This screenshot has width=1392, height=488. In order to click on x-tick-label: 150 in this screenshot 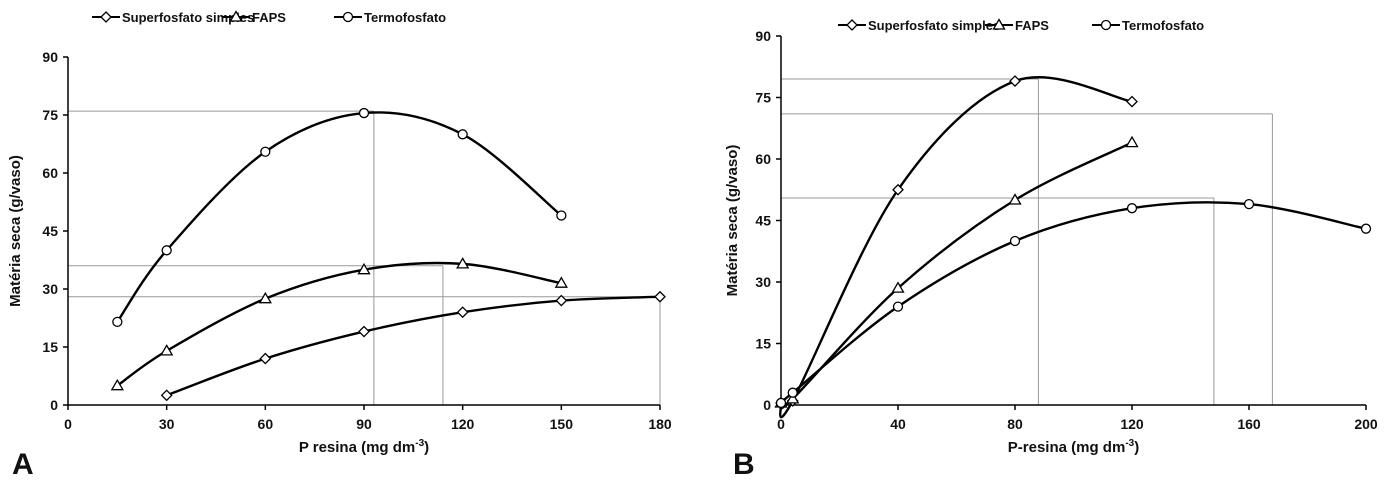, I will do `click(562, 424)`.